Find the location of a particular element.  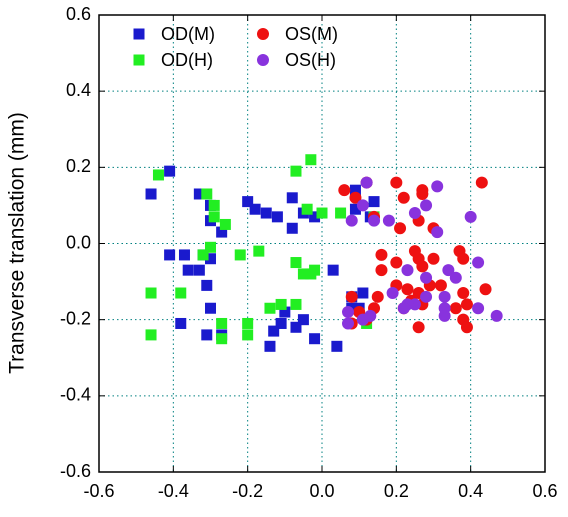

x-tick-label: 0.6 is located at coordinates (544, 491).